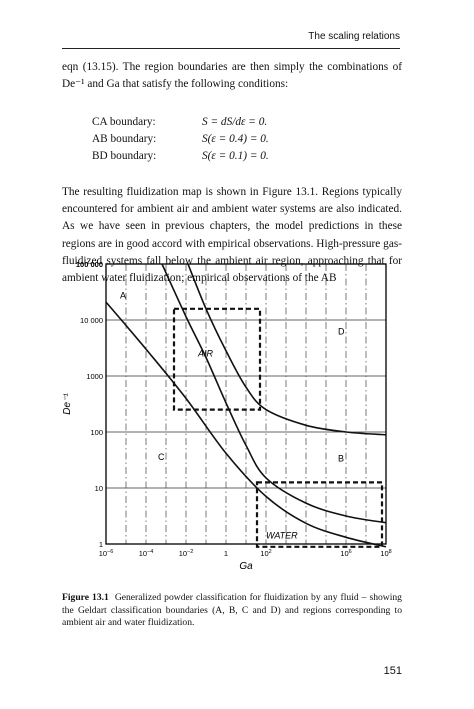 This screenshot has width=474, height=709. What do you see at coordinates (205, 353) in the screenshot?
I see `region-box-label: AIR` at bounding box center [205, 353].